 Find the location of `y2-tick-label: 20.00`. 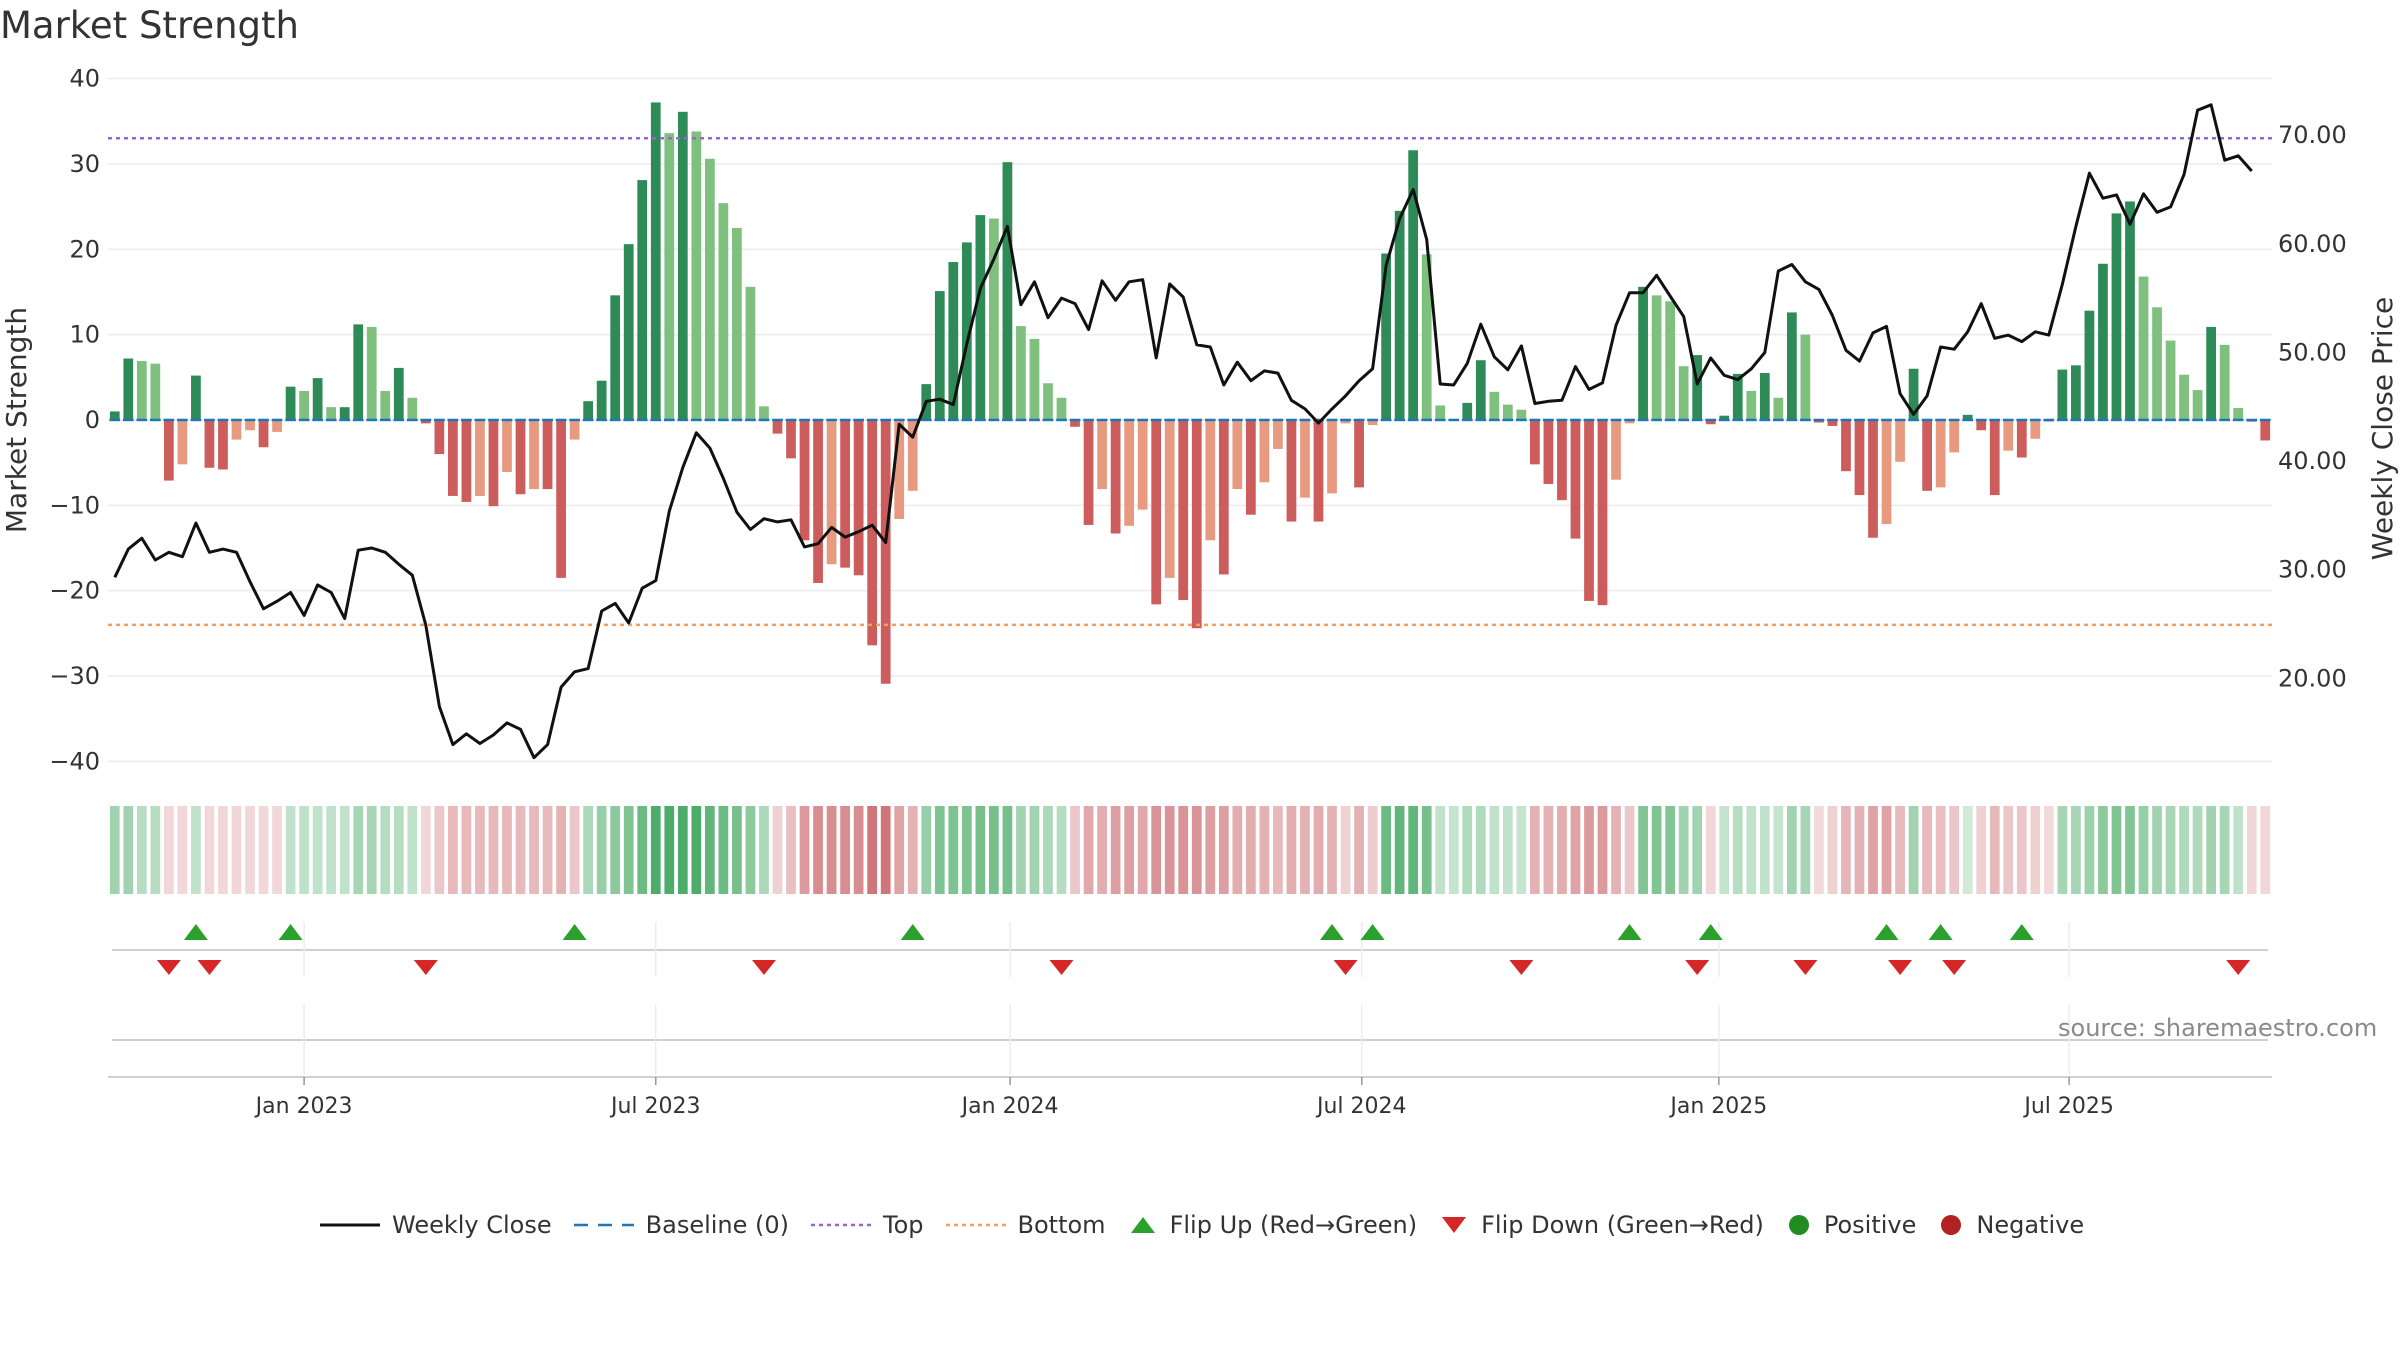

y2-tick-label: 20.00 is located at coordinates (2312, 678).